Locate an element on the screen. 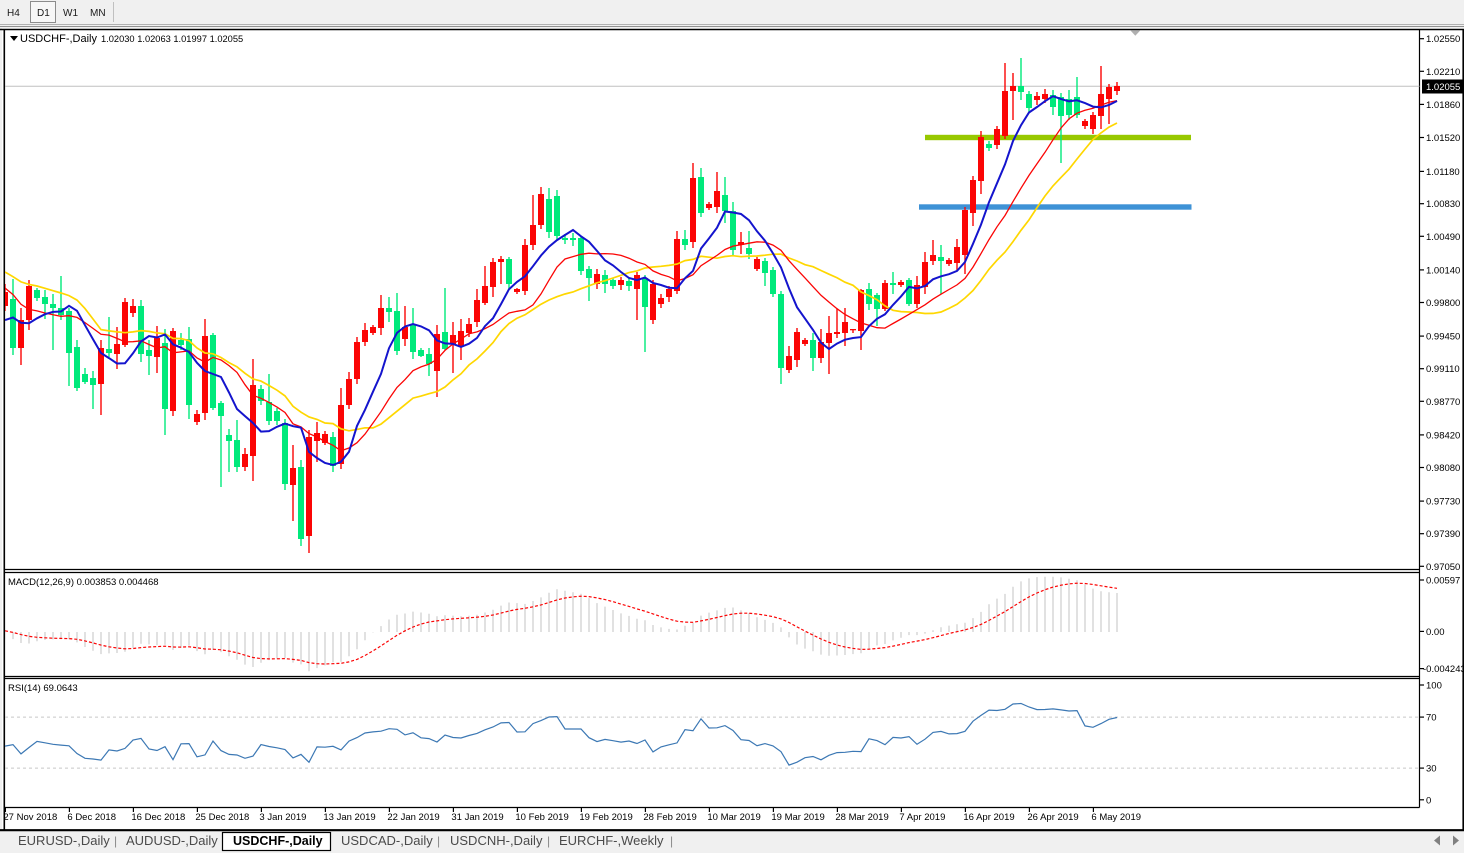 This screenshot has width=1464, height=853. svg-text: USDCNH-,Daily is located at coordinates (496, 840).